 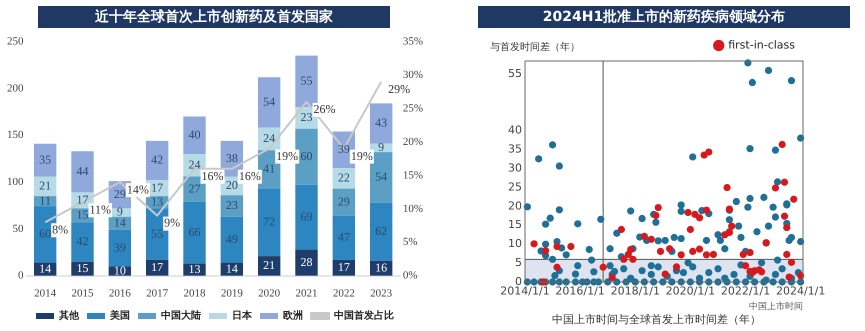 I want to click on x-tick-label: 2016/1/1, so click(x=580, y=291).